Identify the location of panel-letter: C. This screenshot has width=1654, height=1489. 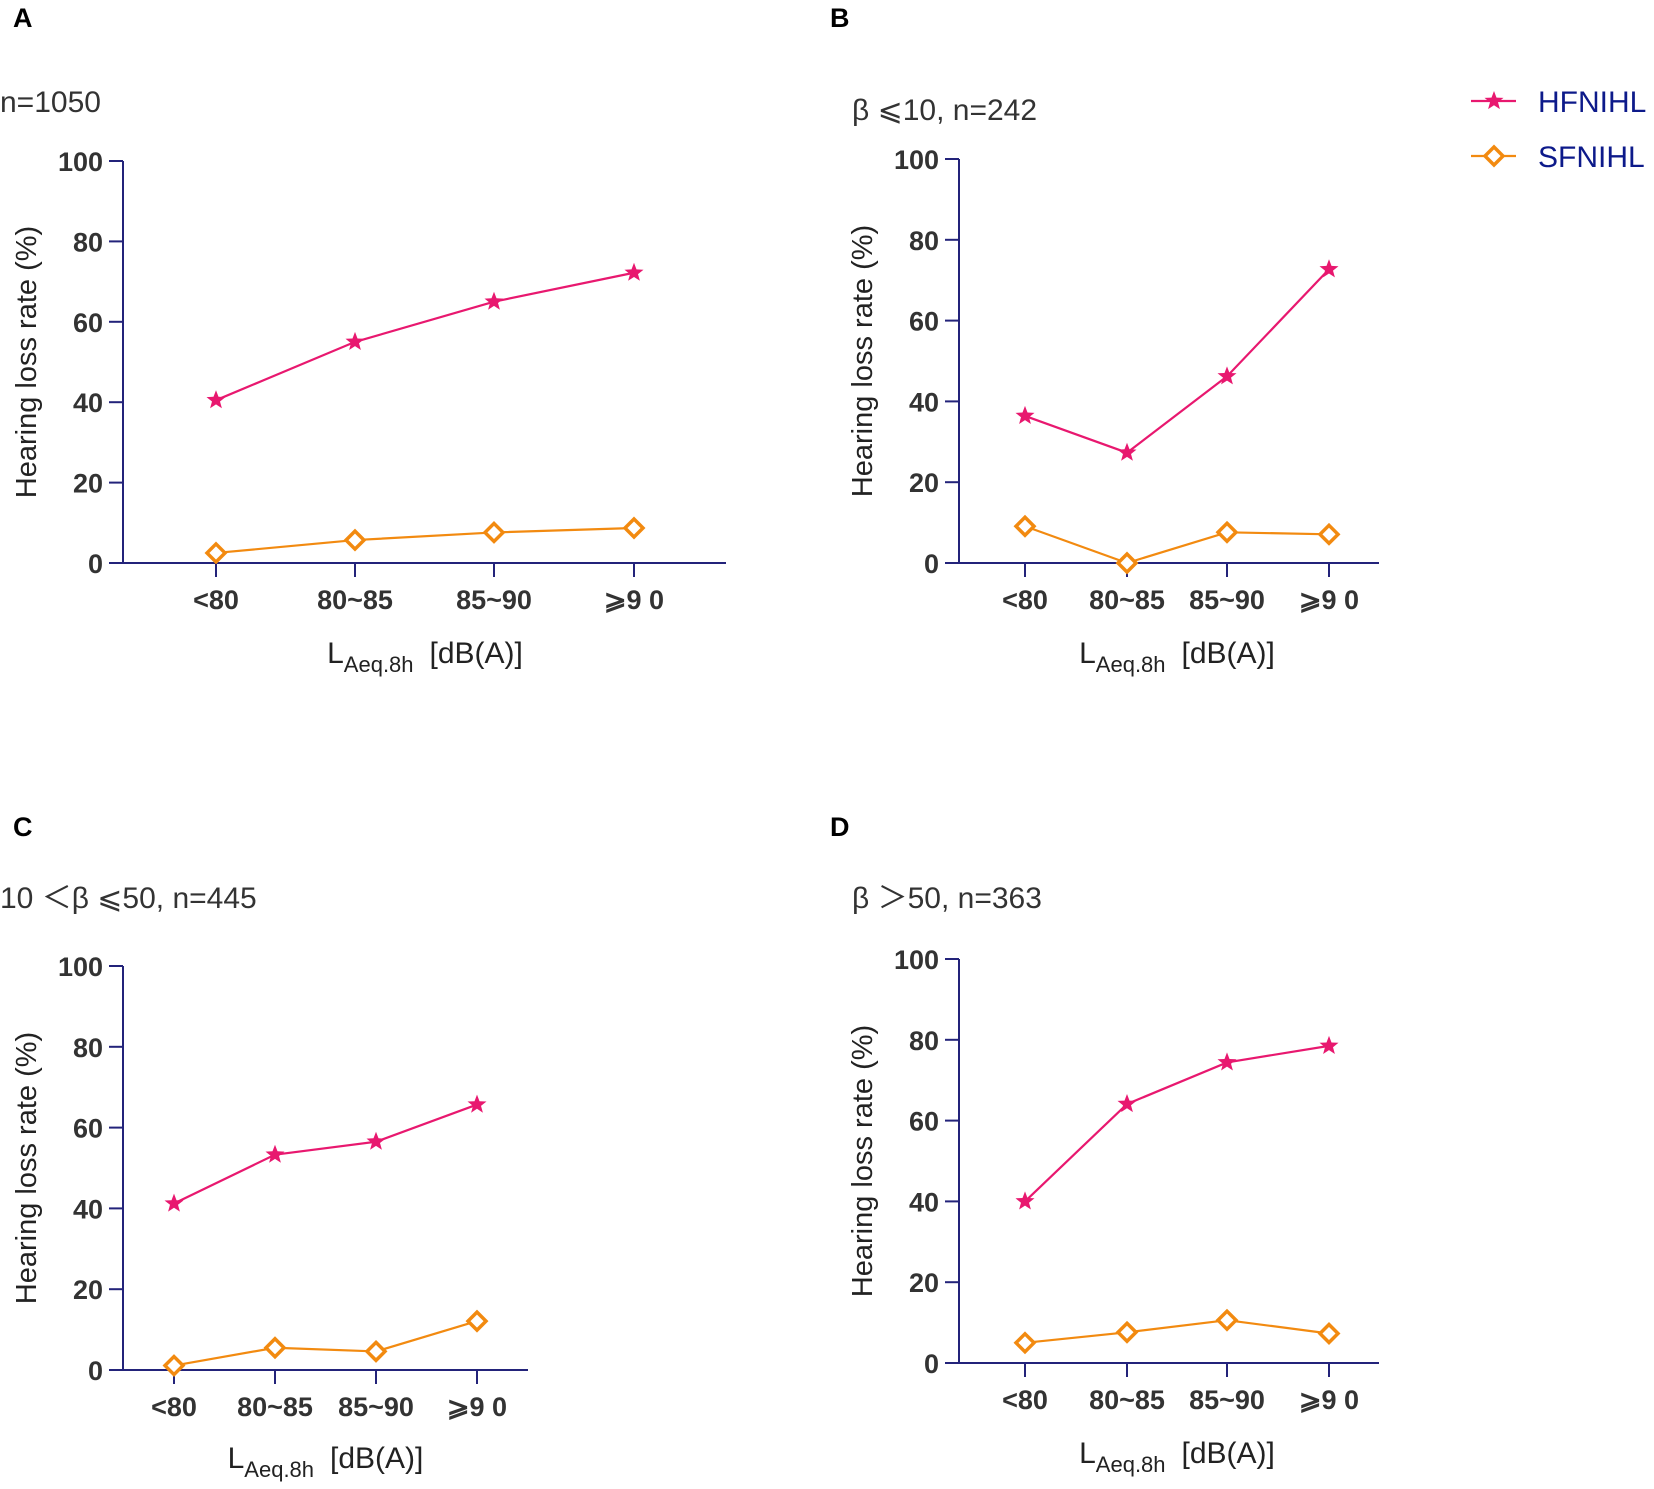
(23, 827).